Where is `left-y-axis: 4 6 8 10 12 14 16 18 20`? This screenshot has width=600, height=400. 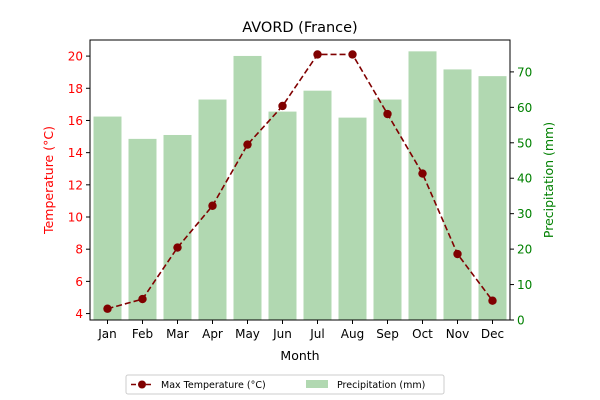 left-y-axis: 4 6 8 10 12 14 16 18 20 is located at coordinates (79, 185).